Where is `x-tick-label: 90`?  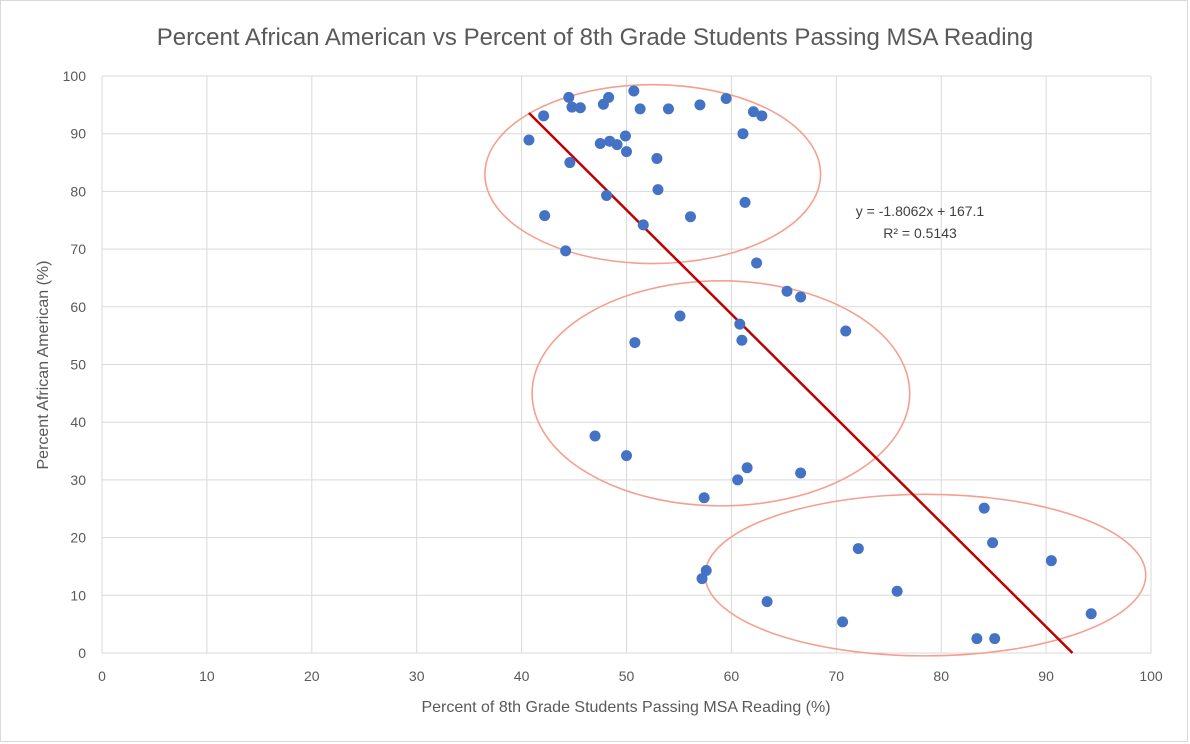
x-tick-label: 90 is located at coordinates (1046, 676).